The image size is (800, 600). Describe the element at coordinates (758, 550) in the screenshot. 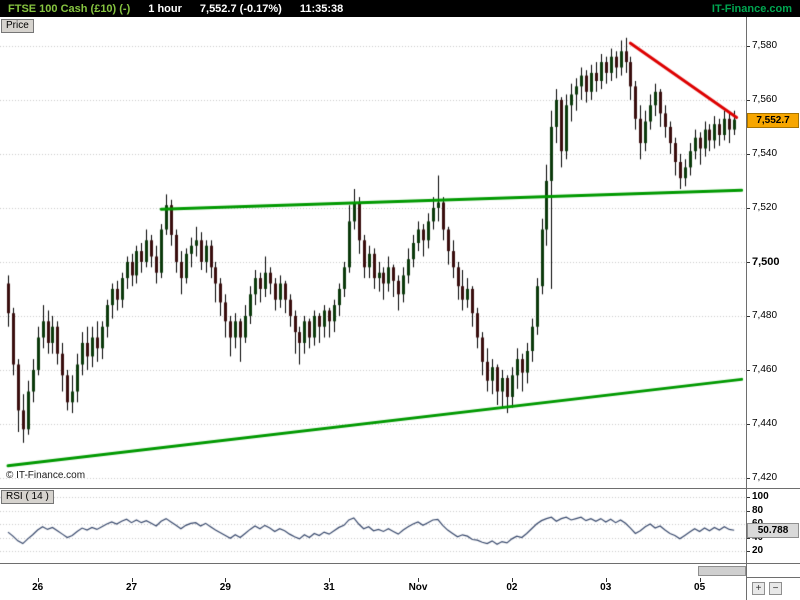

I see `rsi-axis-label: 20` at that location.